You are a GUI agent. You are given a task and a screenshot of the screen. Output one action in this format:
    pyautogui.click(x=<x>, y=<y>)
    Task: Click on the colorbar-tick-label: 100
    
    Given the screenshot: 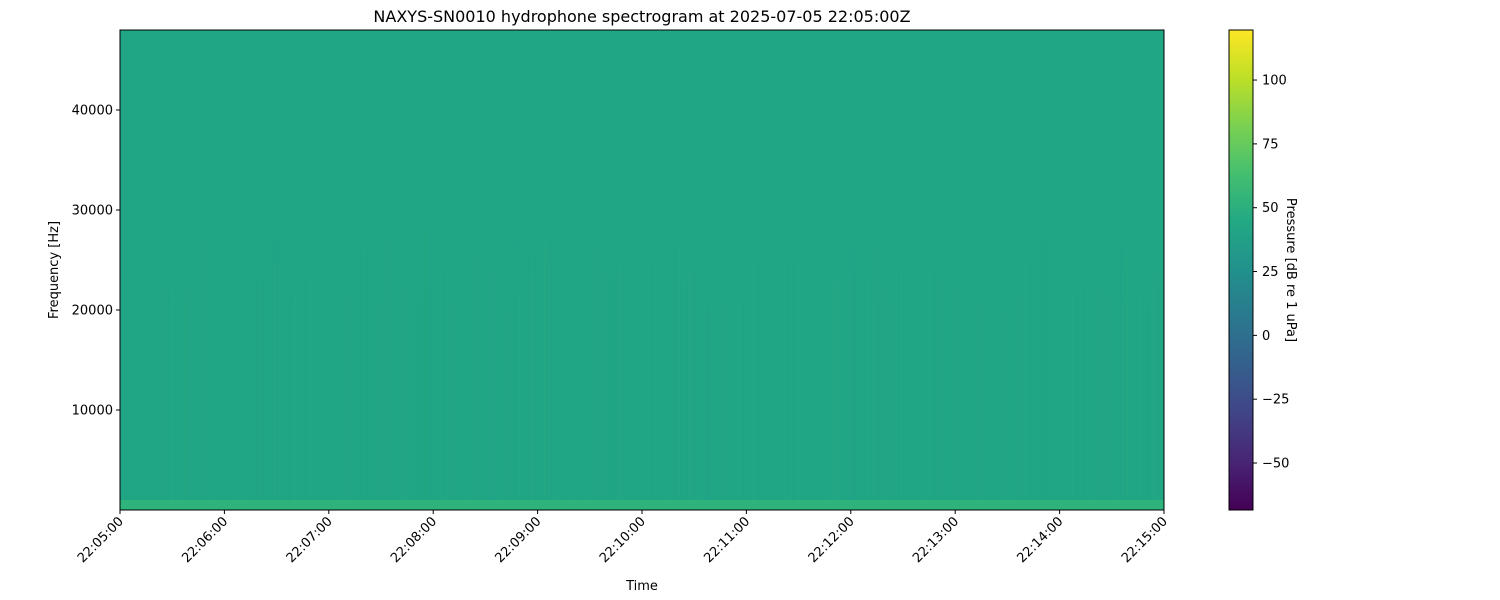 What is the action you would take?
    pyautogui.click(x=1274, y=81)
    